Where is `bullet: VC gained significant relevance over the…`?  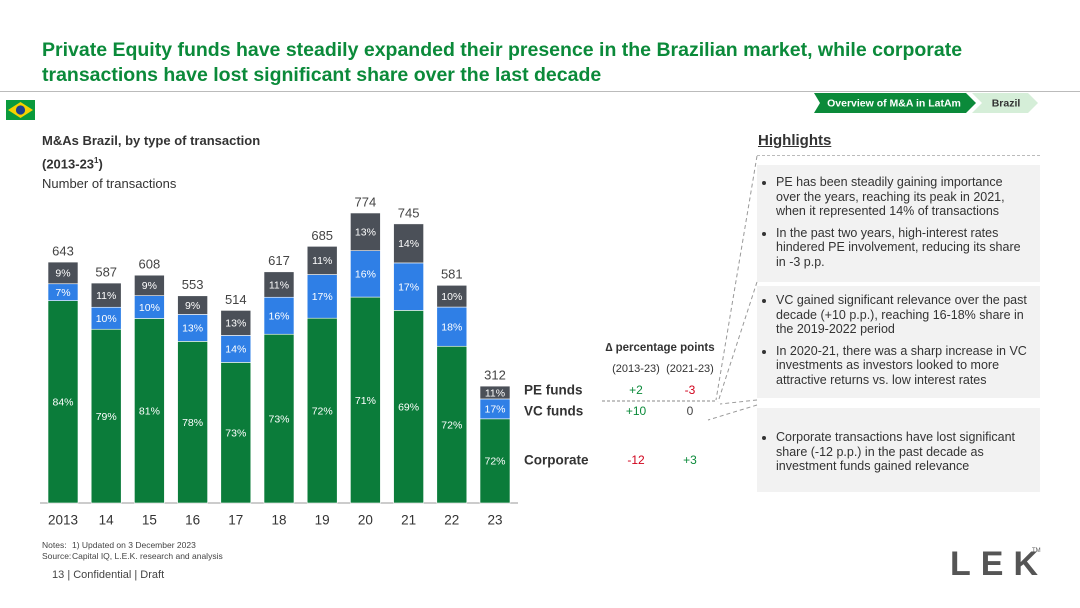 bullet: VC gained significant relevance over the… is located at coordinates (903, 315).